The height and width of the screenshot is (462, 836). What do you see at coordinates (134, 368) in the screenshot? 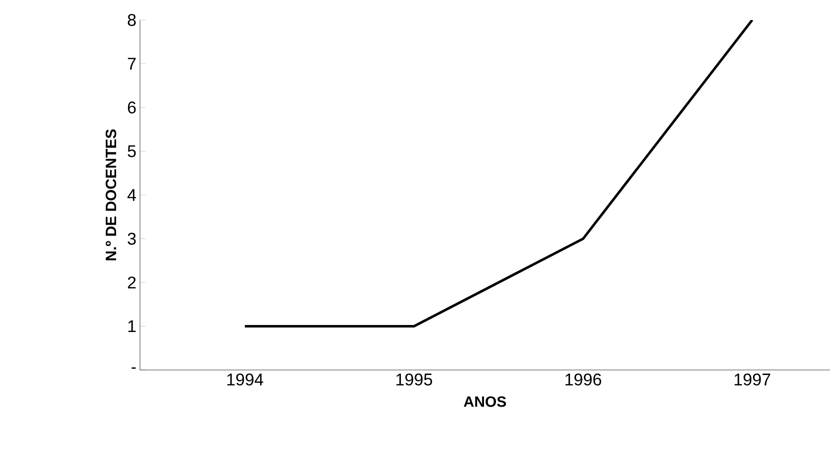
I see `y-tick-label: -` at bounding box center [134, 368].